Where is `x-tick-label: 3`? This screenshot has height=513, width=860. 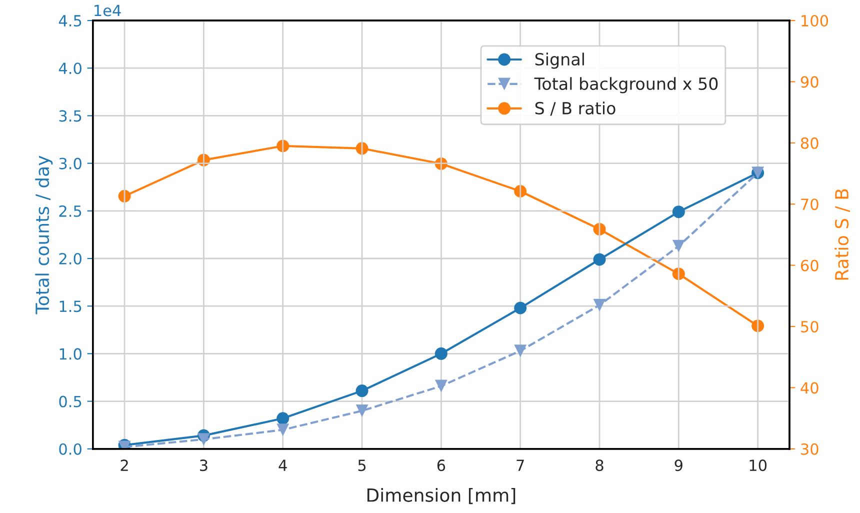
x-tick-label: 3 is located at coordinates (204, 466).